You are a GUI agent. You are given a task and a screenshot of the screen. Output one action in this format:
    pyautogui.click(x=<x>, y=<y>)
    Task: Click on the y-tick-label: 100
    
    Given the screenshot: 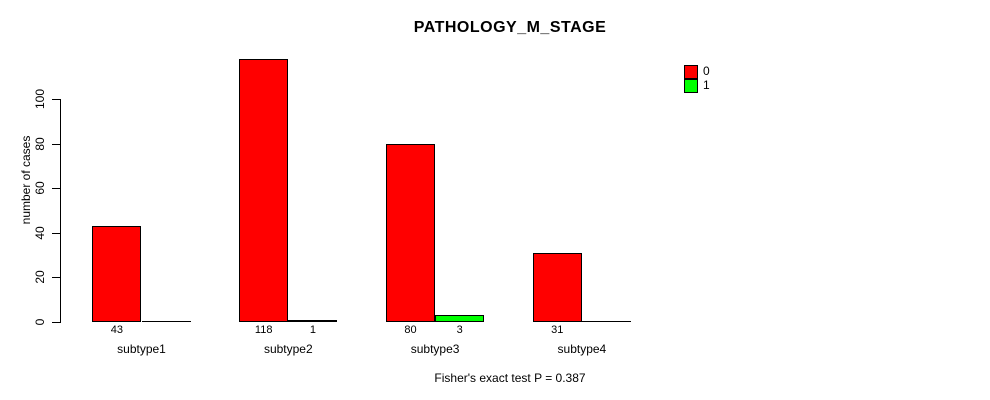 What is the action you would take?
    pyautogui.click(x=40, y=99)
    